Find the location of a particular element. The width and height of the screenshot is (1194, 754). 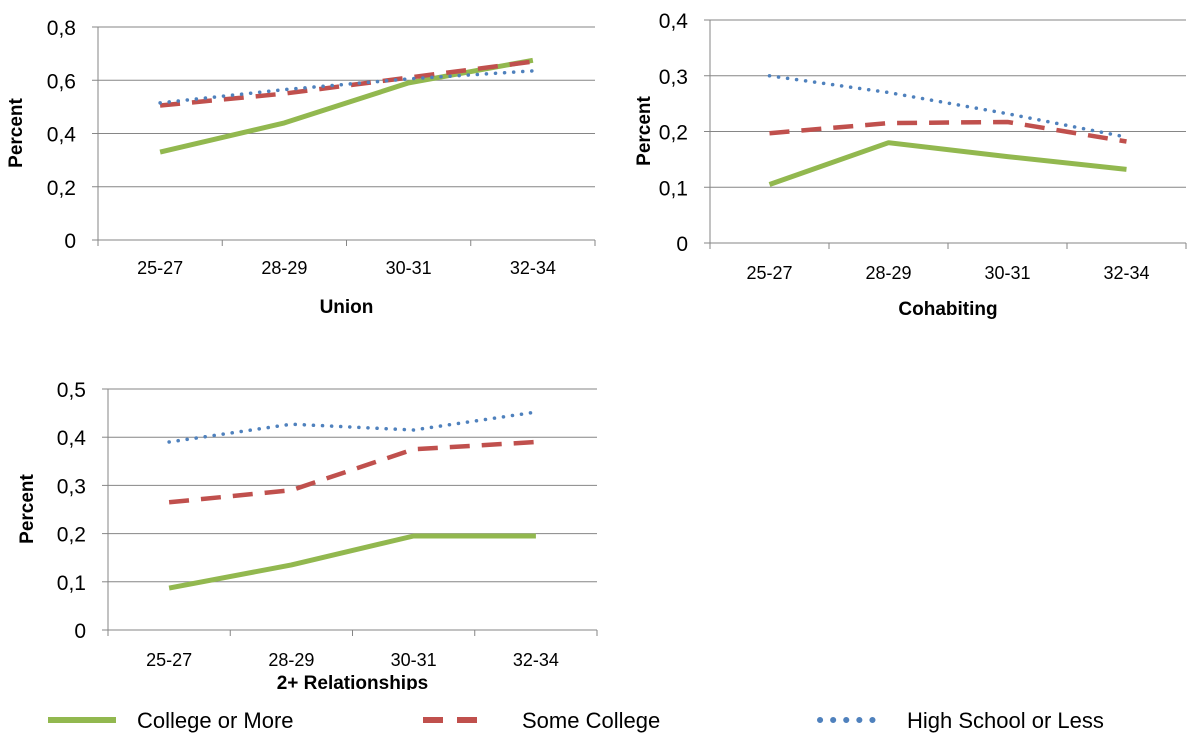

y-tick-label: 0,6 is located at coordinates (61, 81).